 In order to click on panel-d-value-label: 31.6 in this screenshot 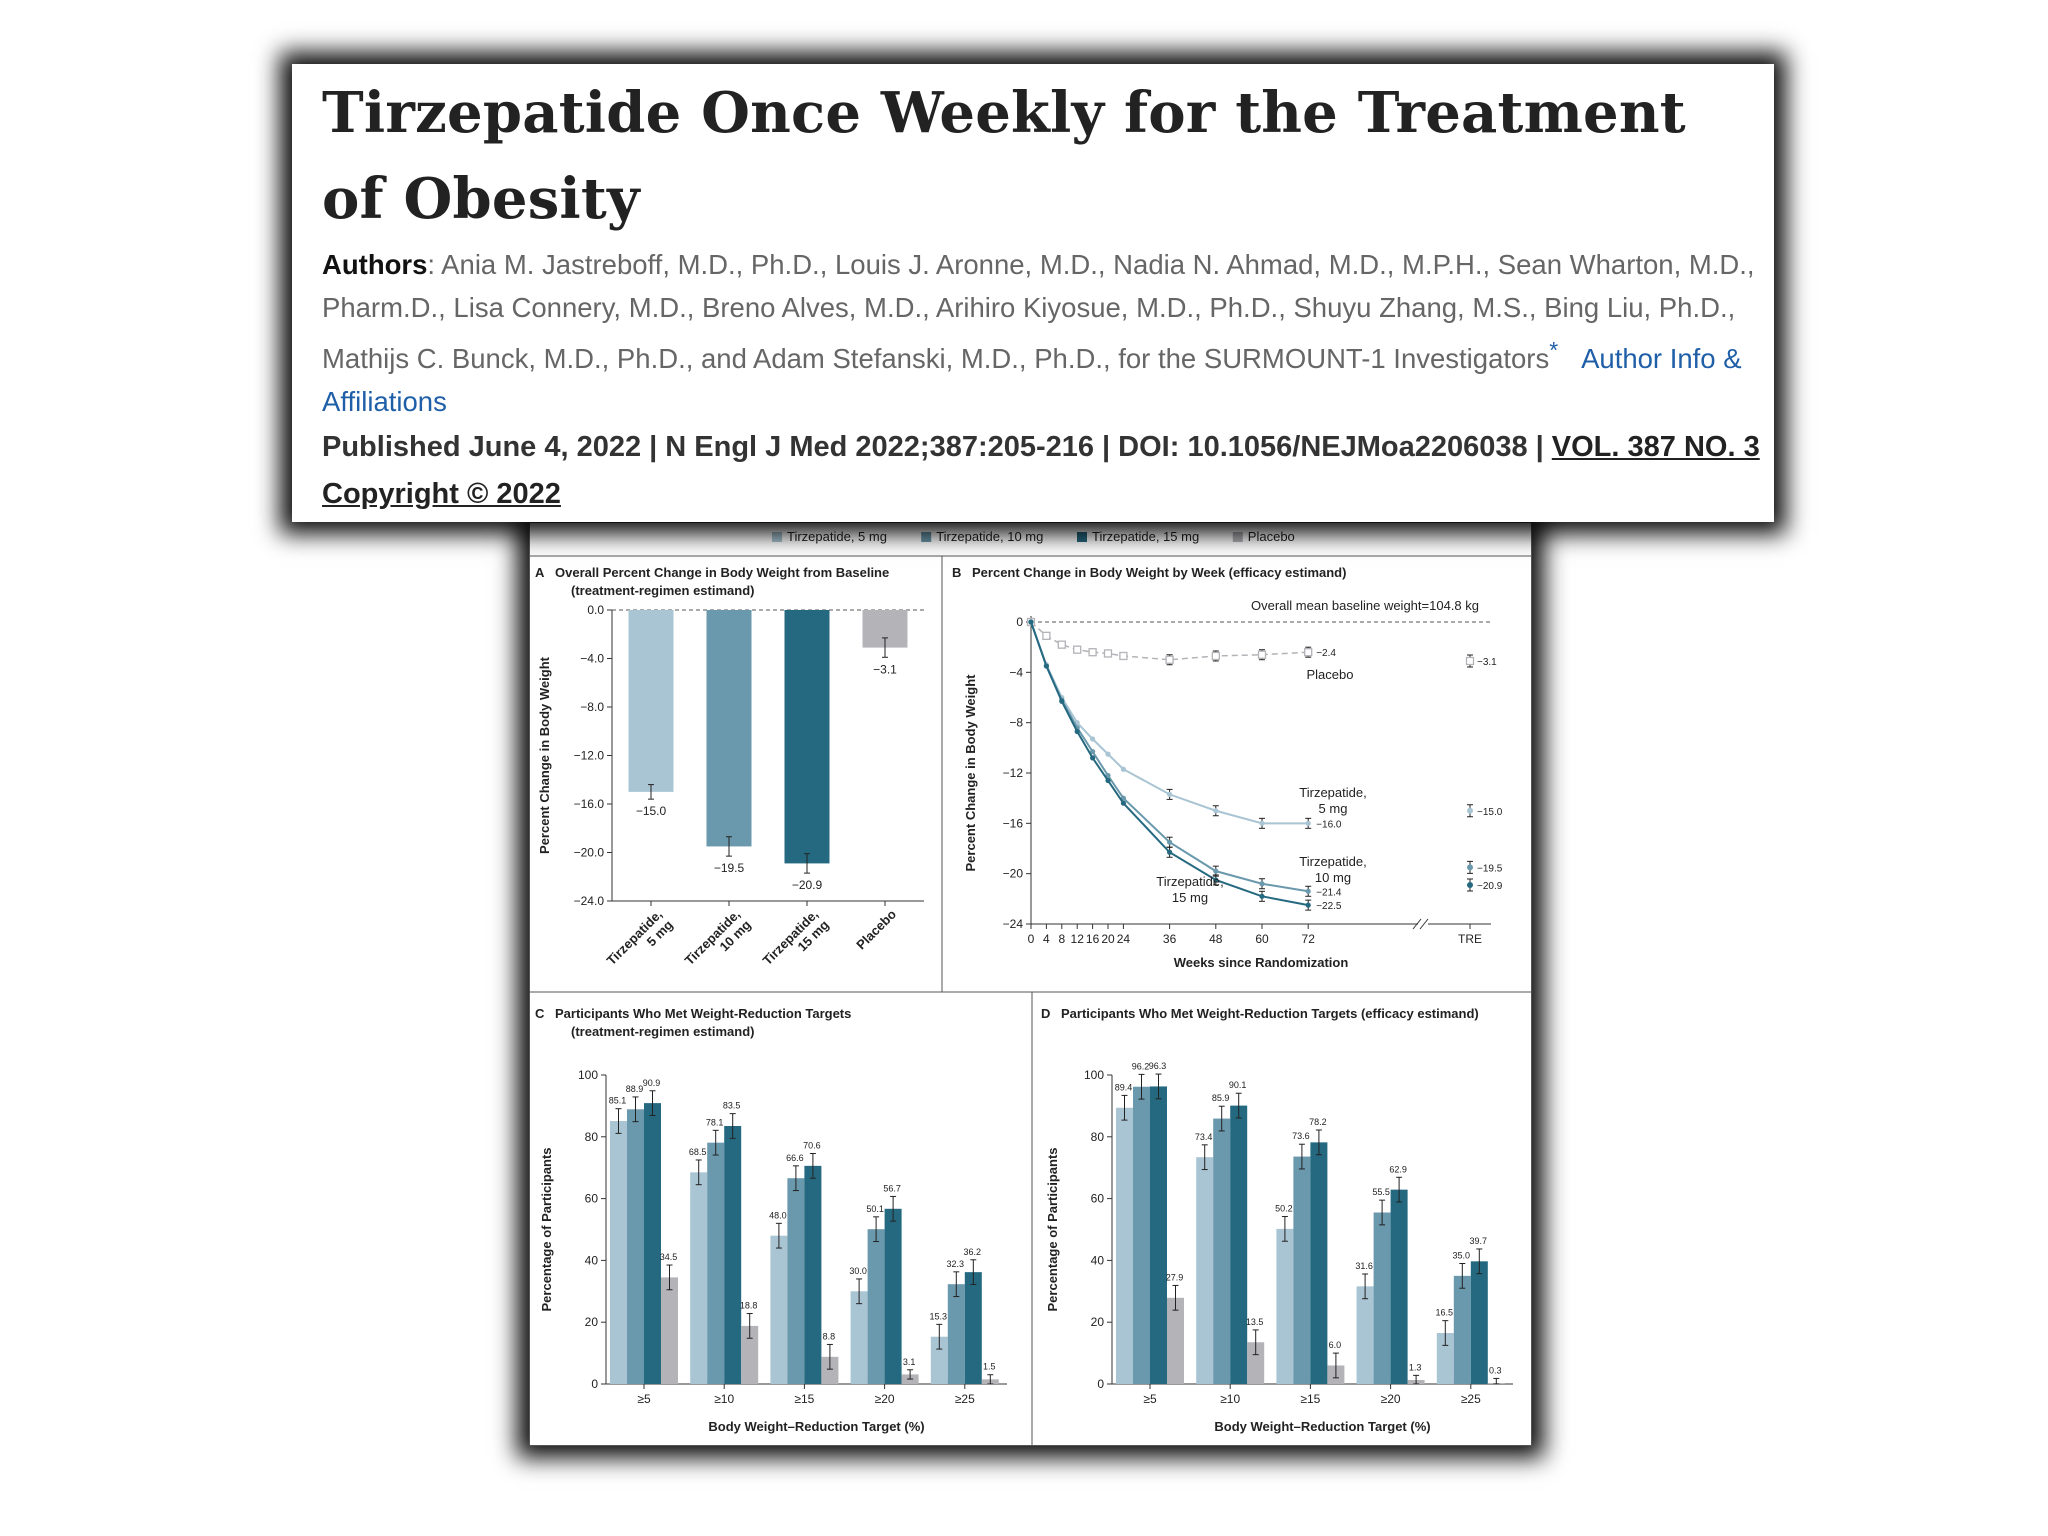, I will do `click(1364, 1266)`.